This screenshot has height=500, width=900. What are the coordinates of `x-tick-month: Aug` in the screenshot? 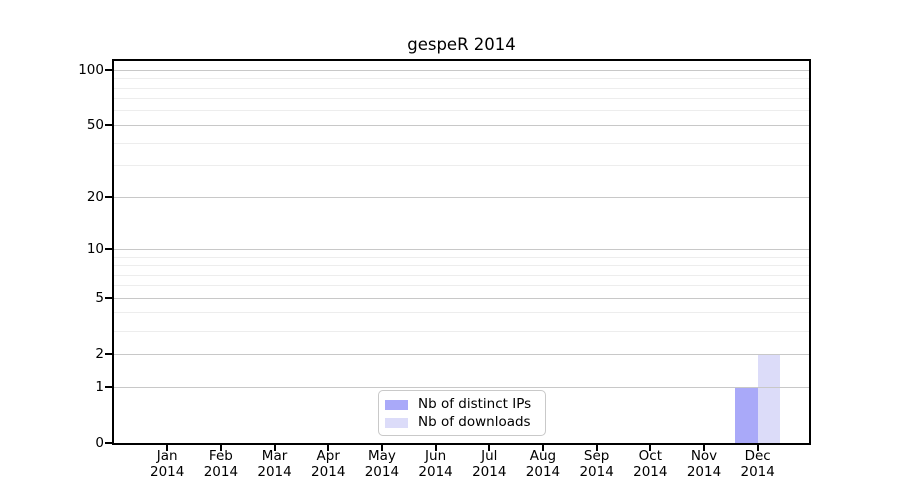 It's located at (543, 456).